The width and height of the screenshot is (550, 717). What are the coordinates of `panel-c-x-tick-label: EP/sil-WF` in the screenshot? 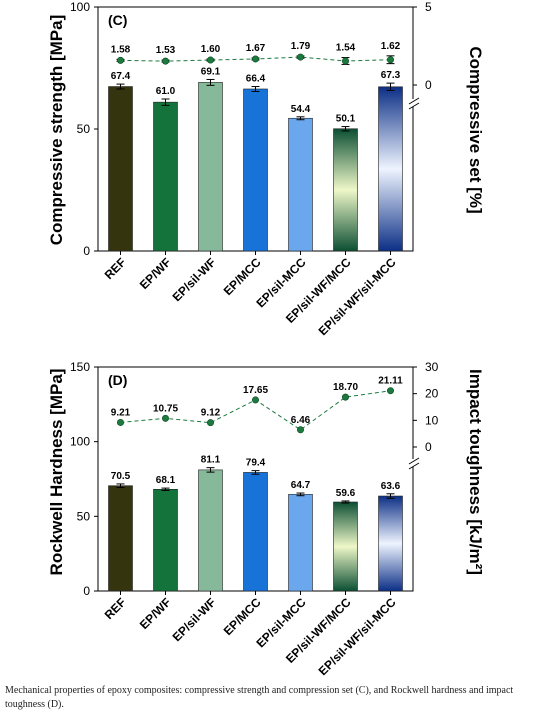 It's located at (194, 279).